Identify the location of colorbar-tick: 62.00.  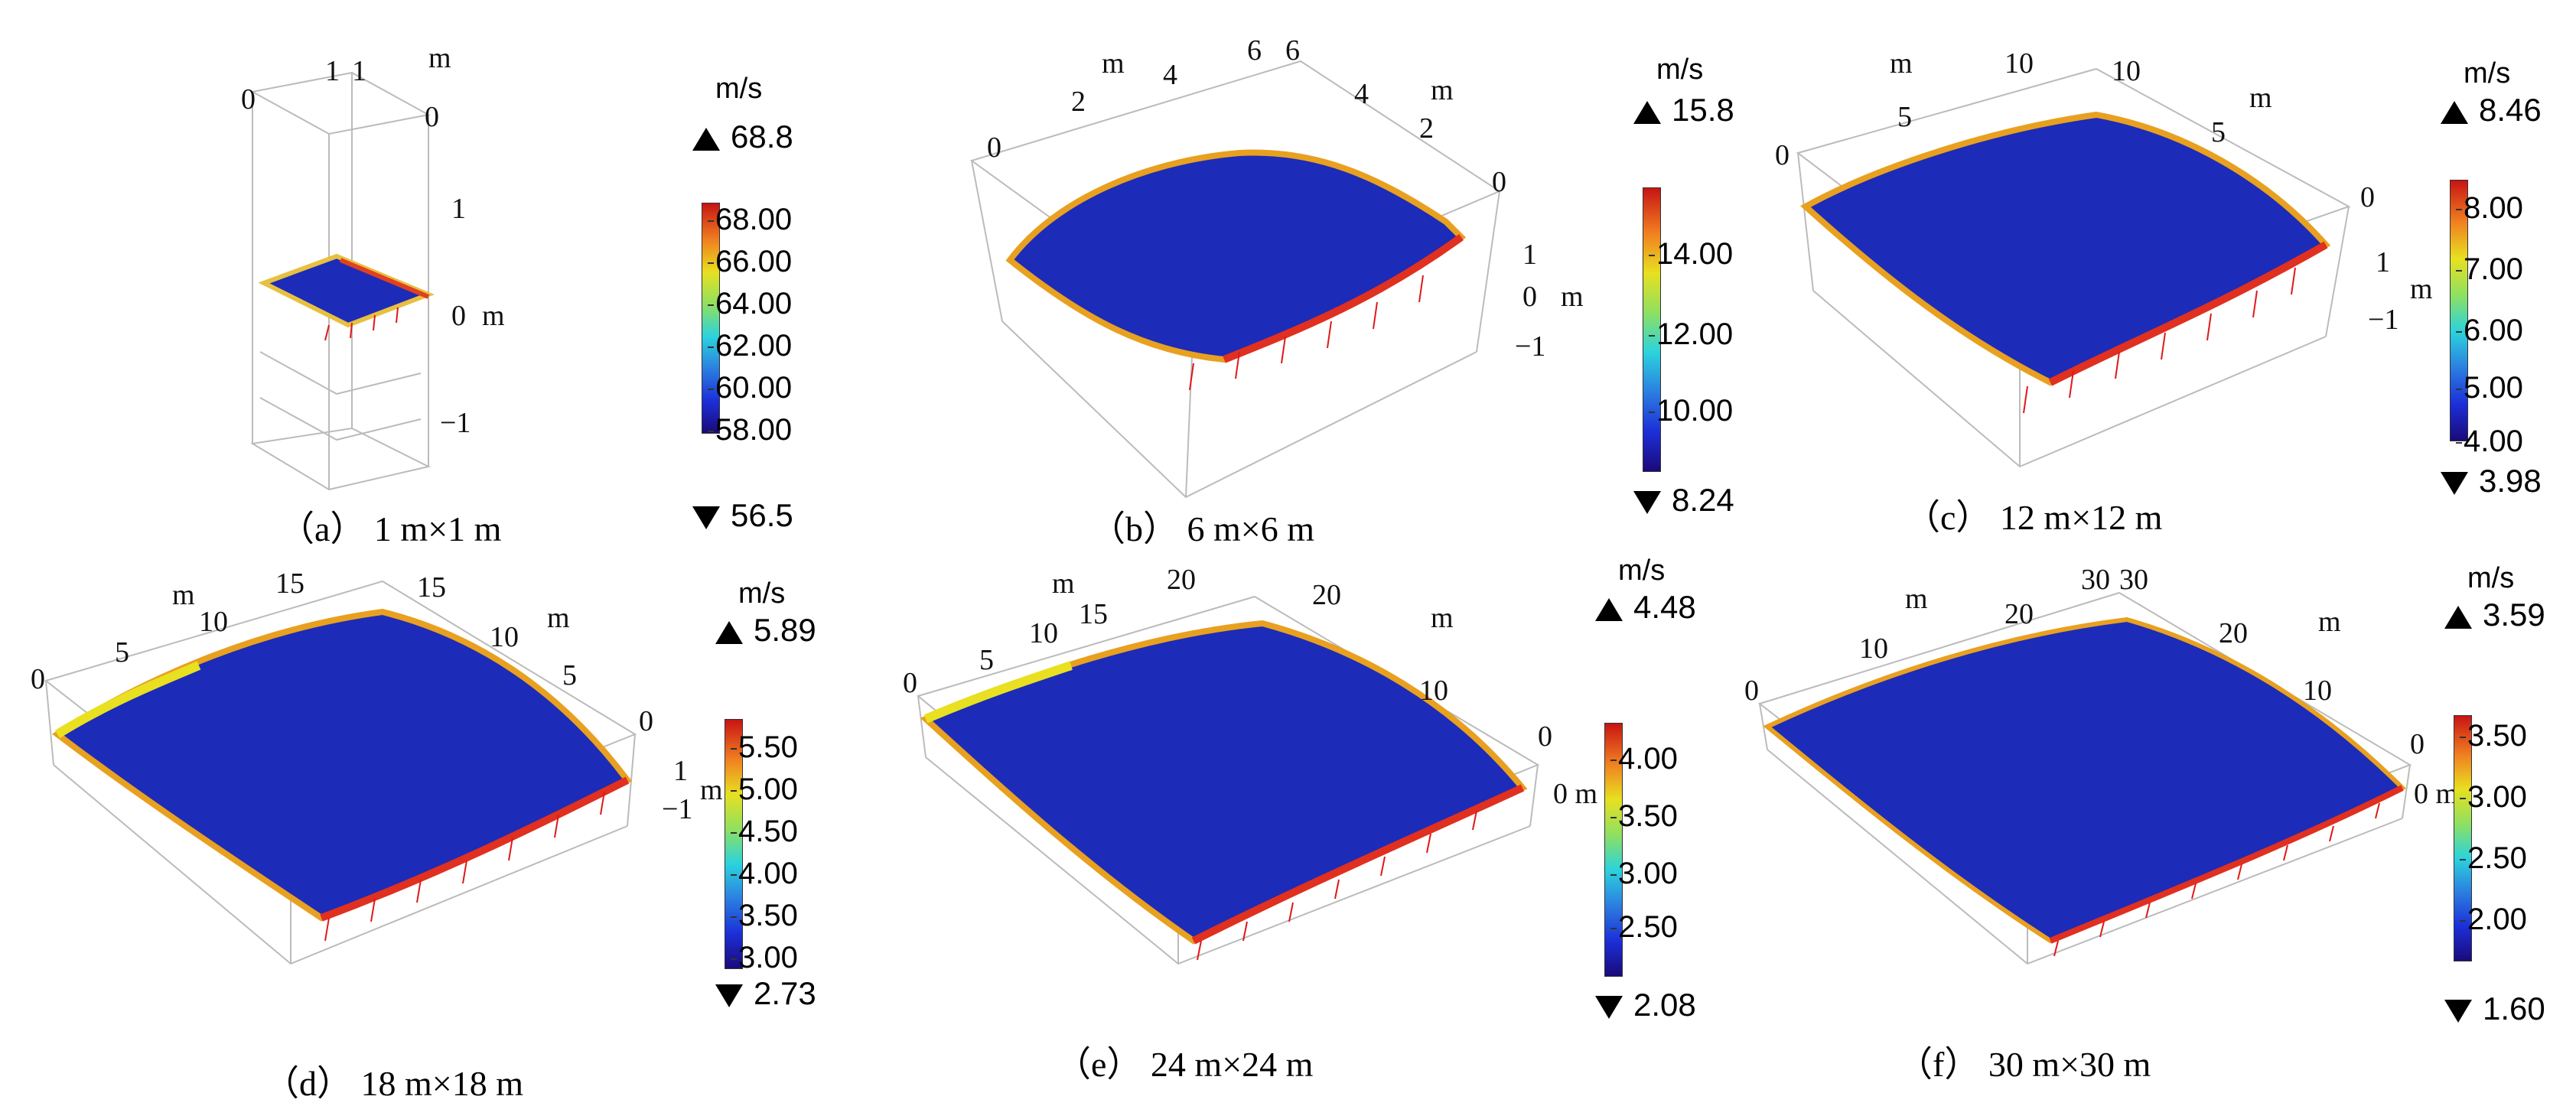
(750, 346).